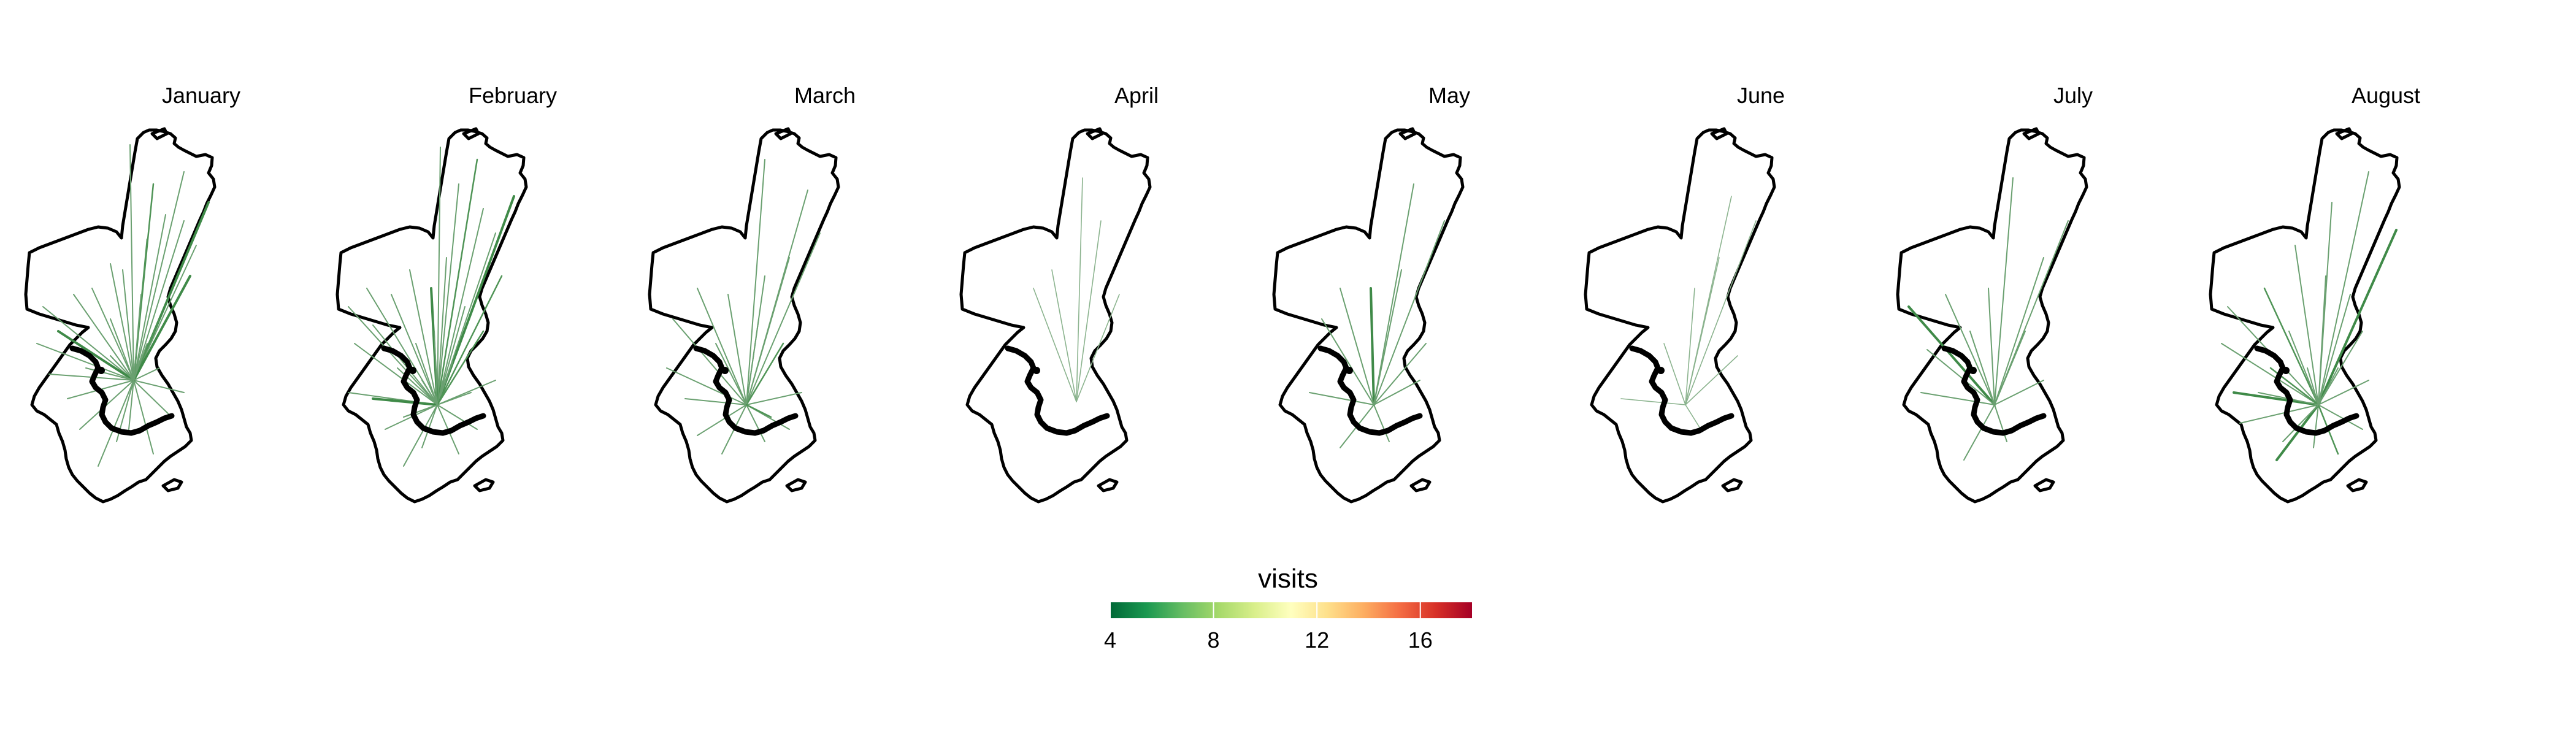  I want to click on legend: visits 4 8 12 16, so click(1288, 608).